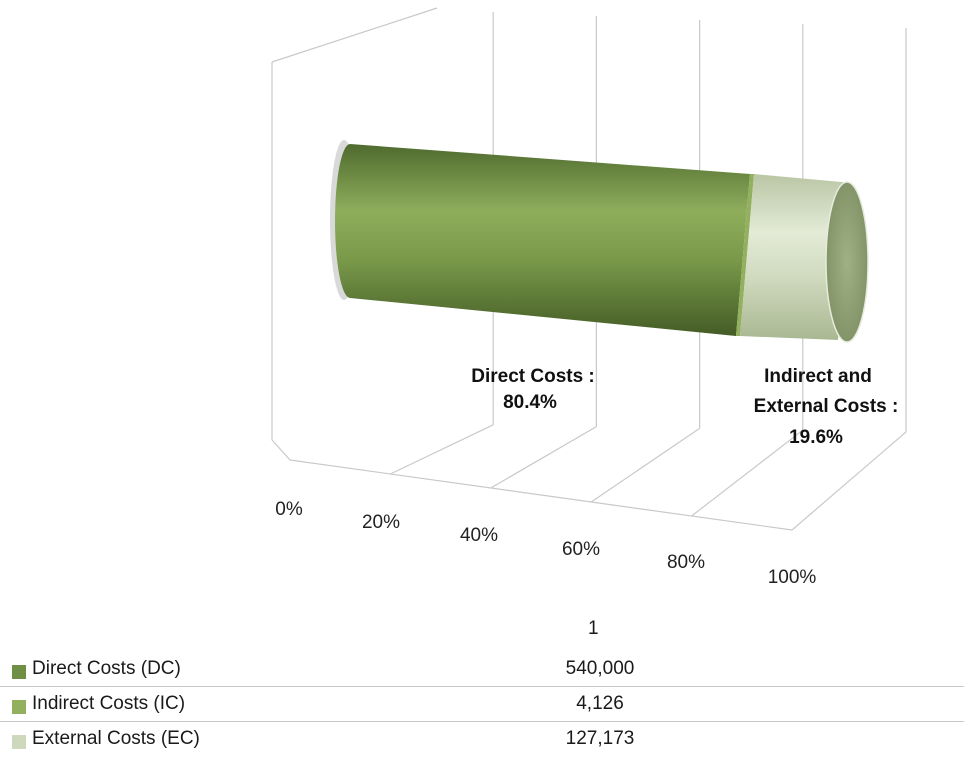 Image resolution: width=964 pixels, height=765 pixels. I want to click on data-label-indirect-external-line-1: Indirect and, so click(818, 376).